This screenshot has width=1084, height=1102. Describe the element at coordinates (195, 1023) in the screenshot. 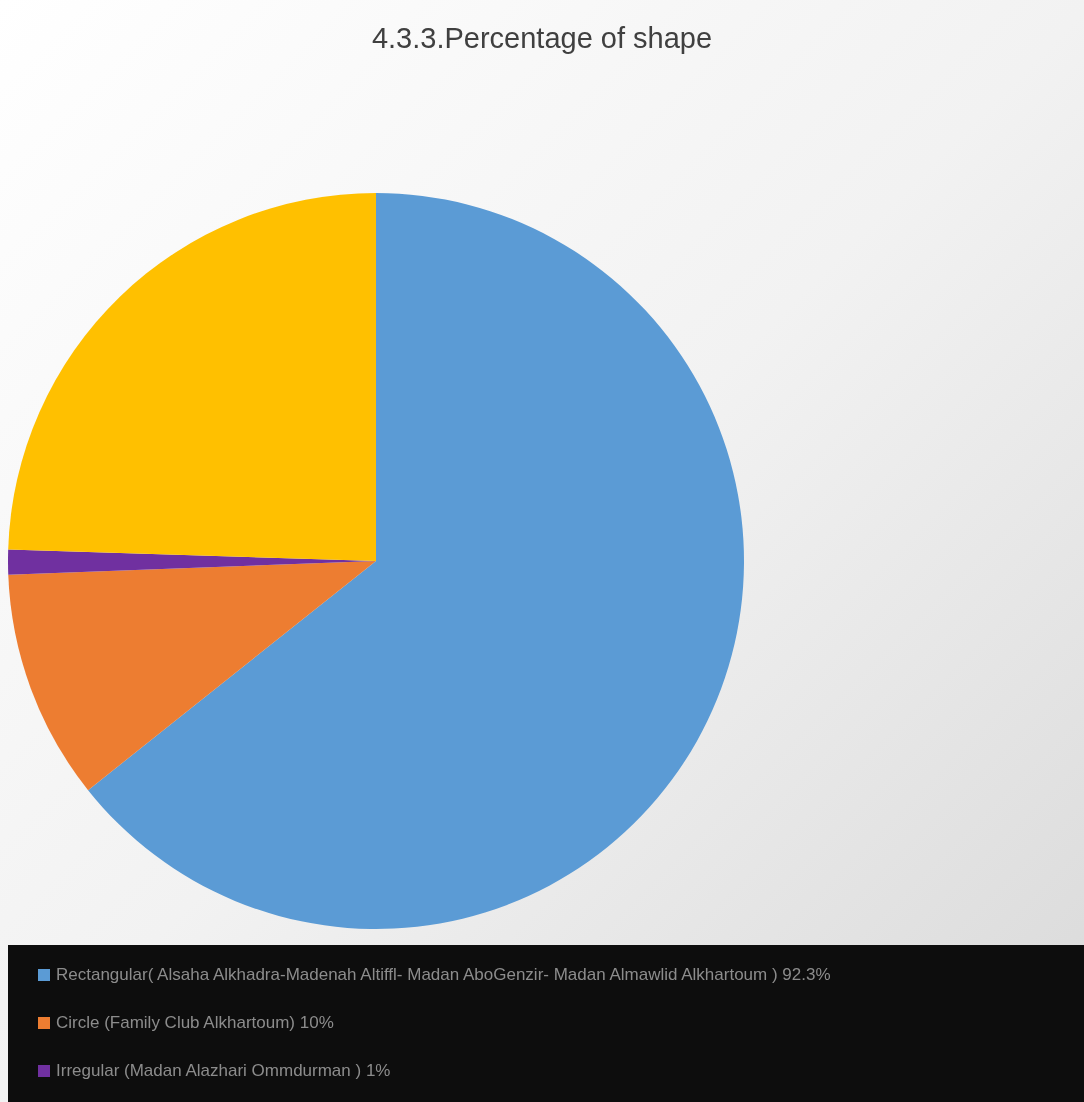

I see `legend-label: Circle (Family Club Alkhartoum) 10%` at that location.